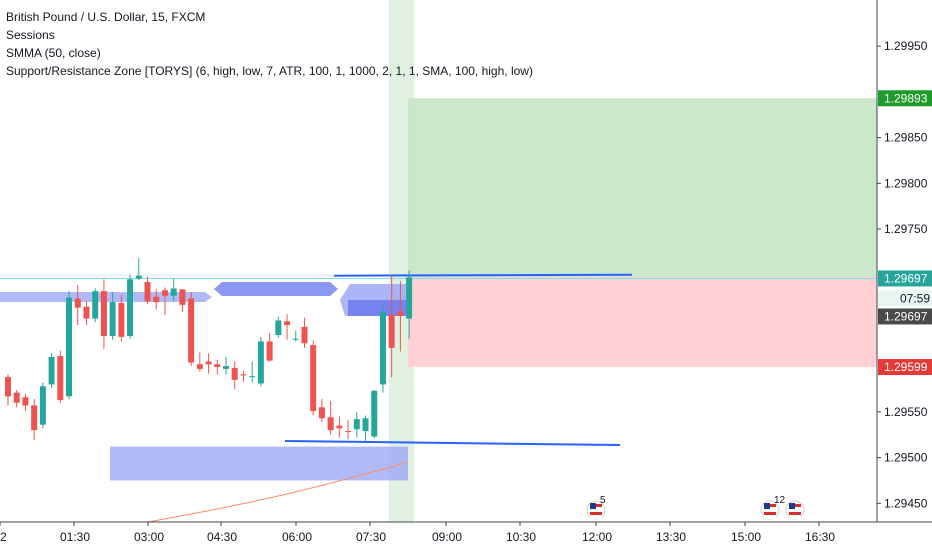 The width and height of the screenshot is (932, 550). Describe the element at coordinates (483, 275) in the screenshot. I see `trend-line-upper` at that location.